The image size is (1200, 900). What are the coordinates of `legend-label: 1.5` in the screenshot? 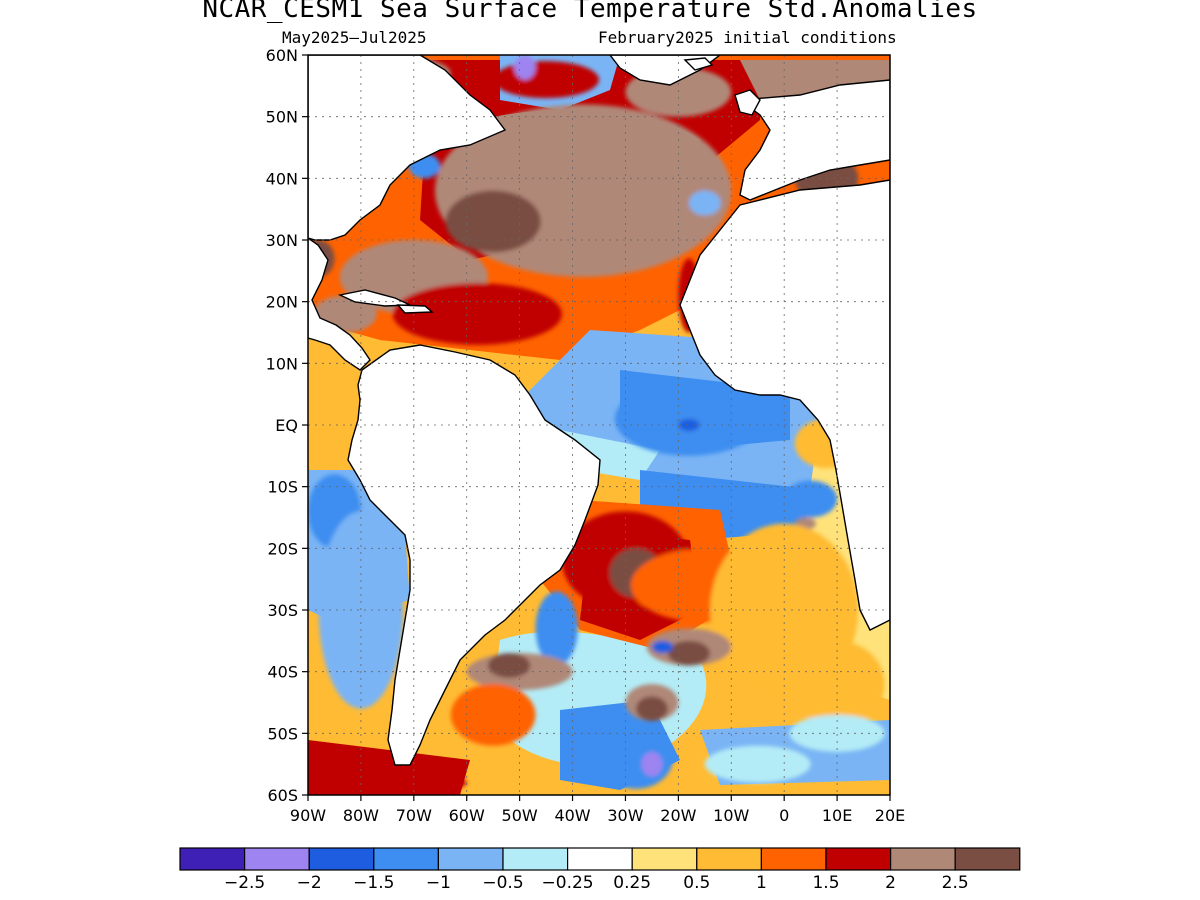 It's located at (825, 883).